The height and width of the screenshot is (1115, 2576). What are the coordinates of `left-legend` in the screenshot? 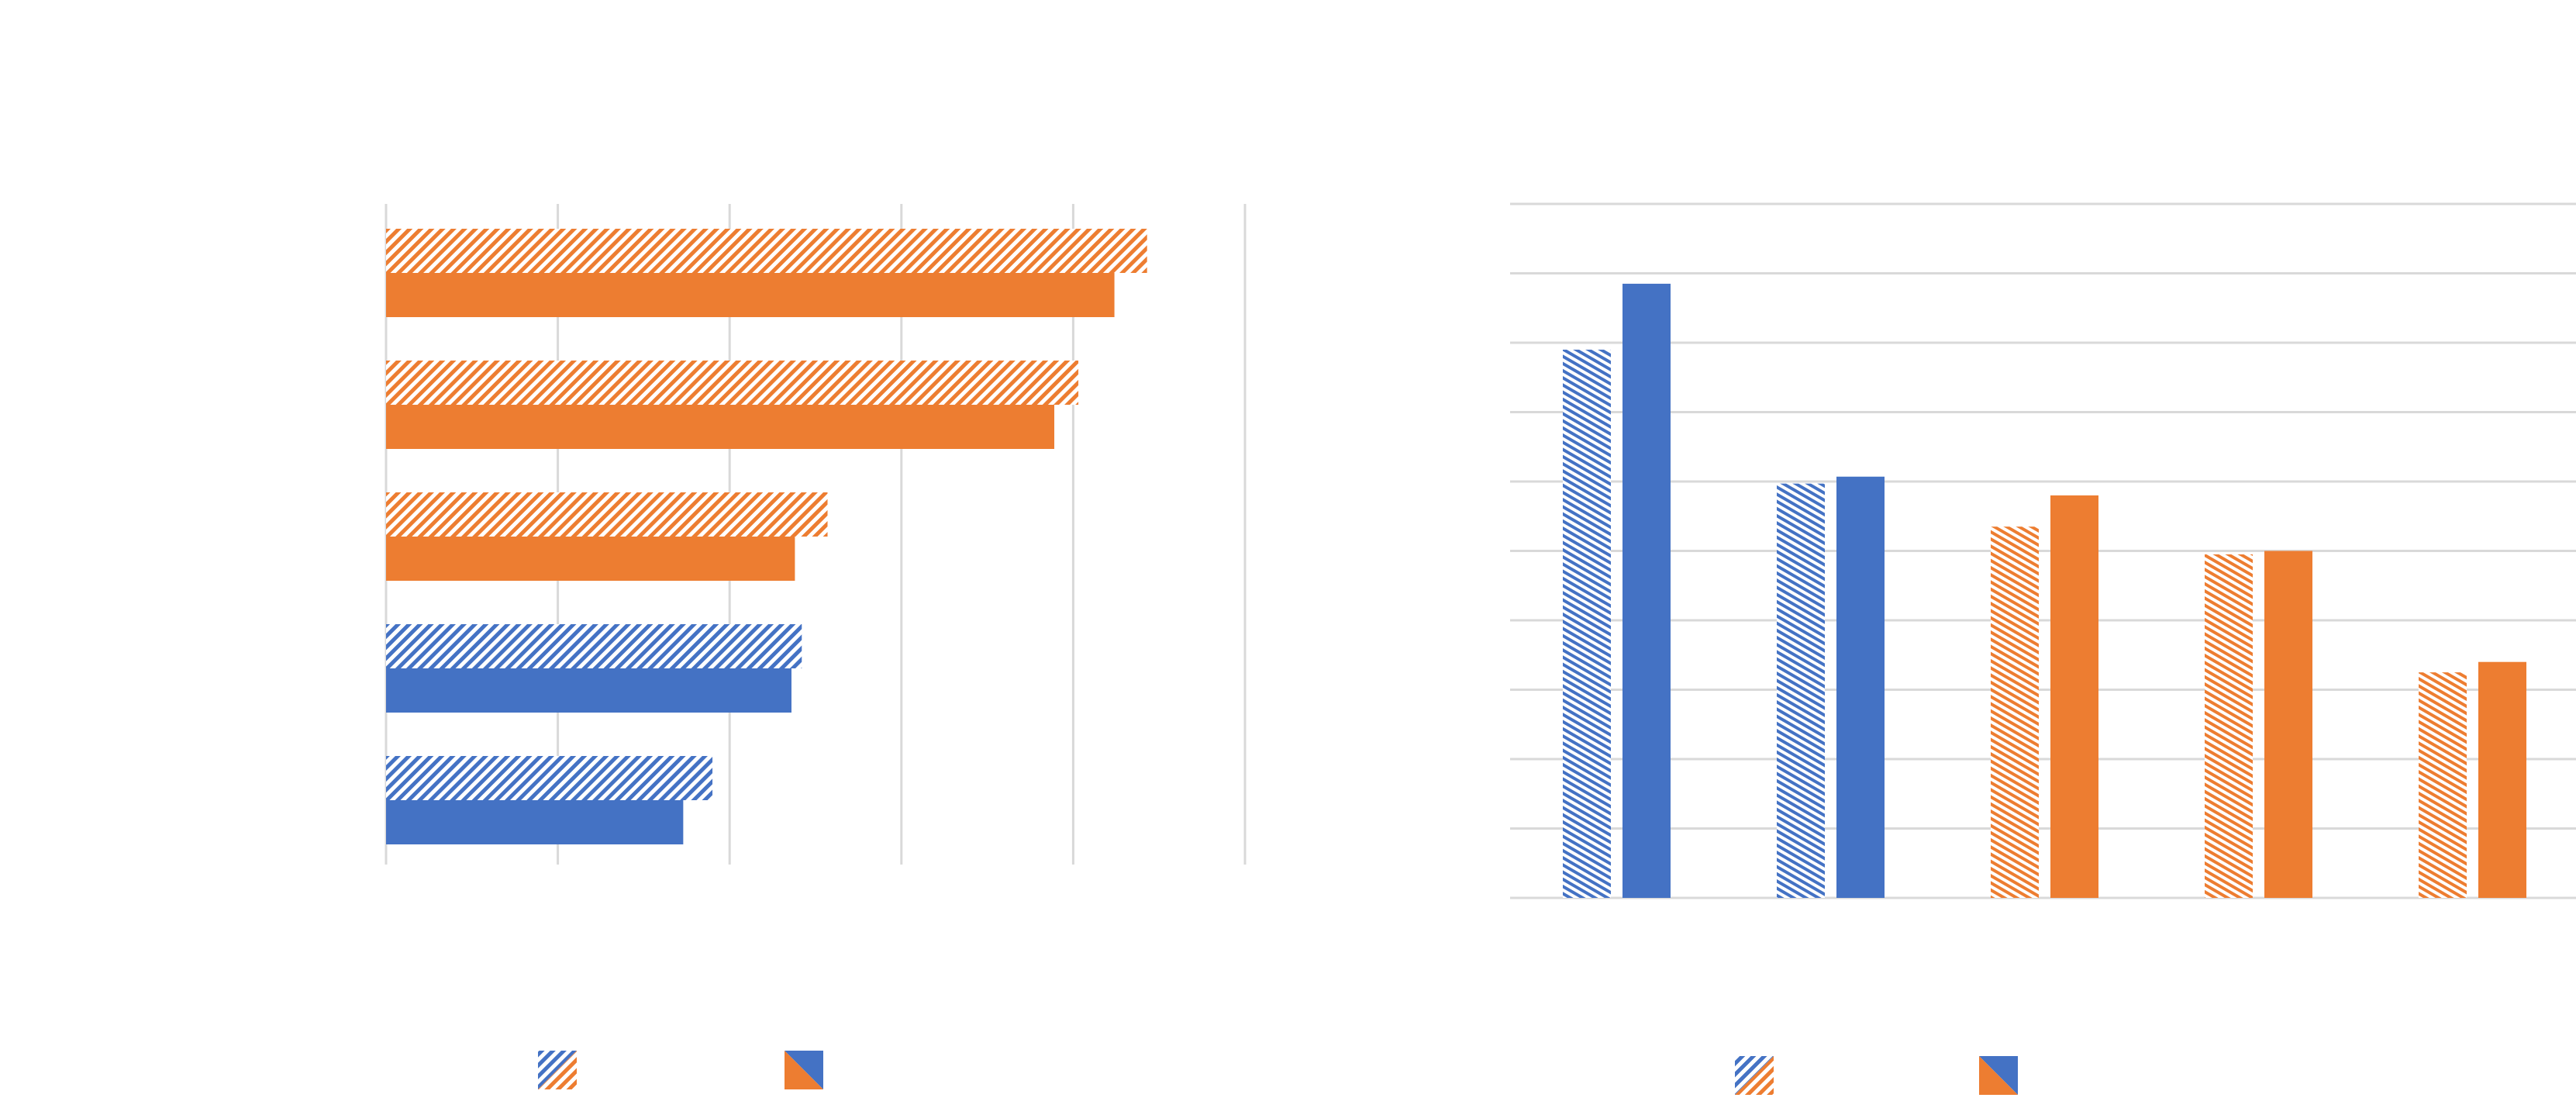 It's located at (680, 1070).